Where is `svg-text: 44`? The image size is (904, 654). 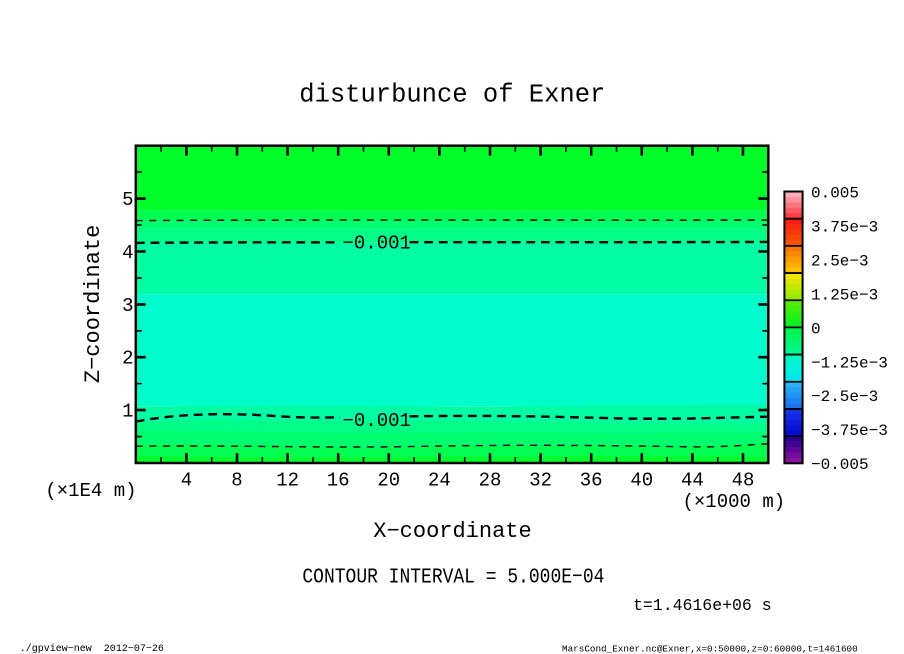
svg-text: 44 is located at coordinates (692, 480).